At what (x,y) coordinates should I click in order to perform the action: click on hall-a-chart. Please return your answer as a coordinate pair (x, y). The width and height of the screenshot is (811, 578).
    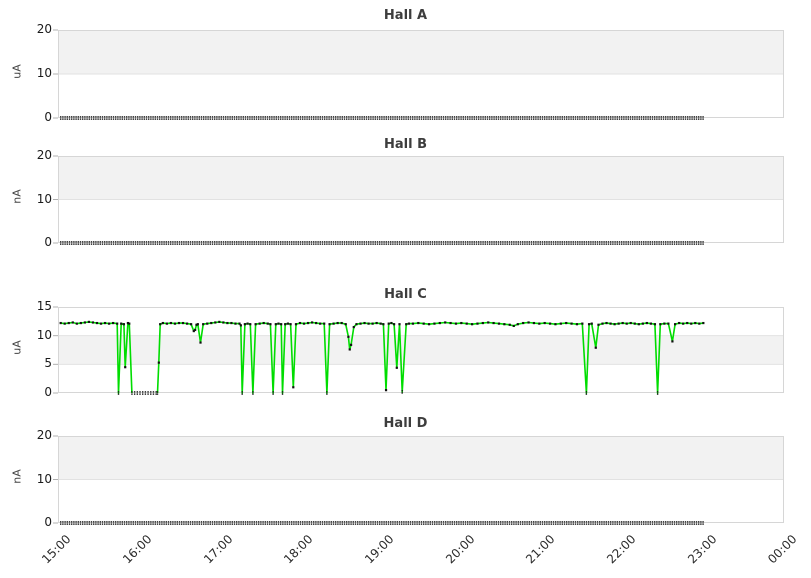
    Looking at the image, I should click on (418, 74).